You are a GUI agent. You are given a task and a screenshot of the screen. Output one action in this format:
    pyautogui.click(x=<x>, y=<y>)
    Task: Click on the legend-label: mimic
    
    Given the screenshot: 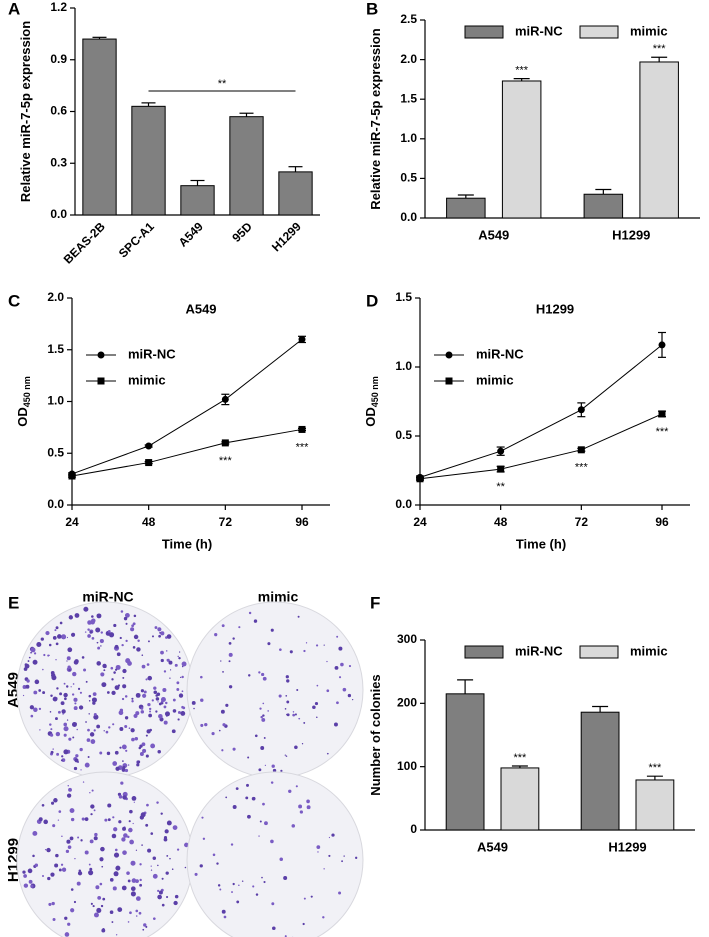 What is the action you would take?
    pyautogui.click(x=649, y=30)
    